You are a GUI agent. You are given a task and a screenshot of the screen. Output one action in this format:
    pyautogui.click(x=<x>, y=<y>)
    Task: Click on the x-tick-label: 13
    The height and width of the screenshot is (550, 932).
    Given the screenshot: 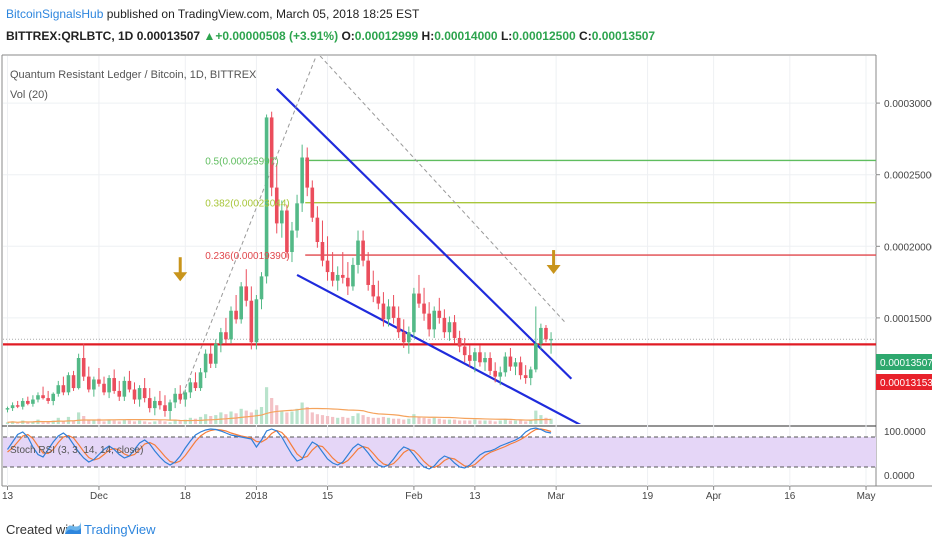 What is the action you would take?
    pyautogui.click(x=475, y=496)
    